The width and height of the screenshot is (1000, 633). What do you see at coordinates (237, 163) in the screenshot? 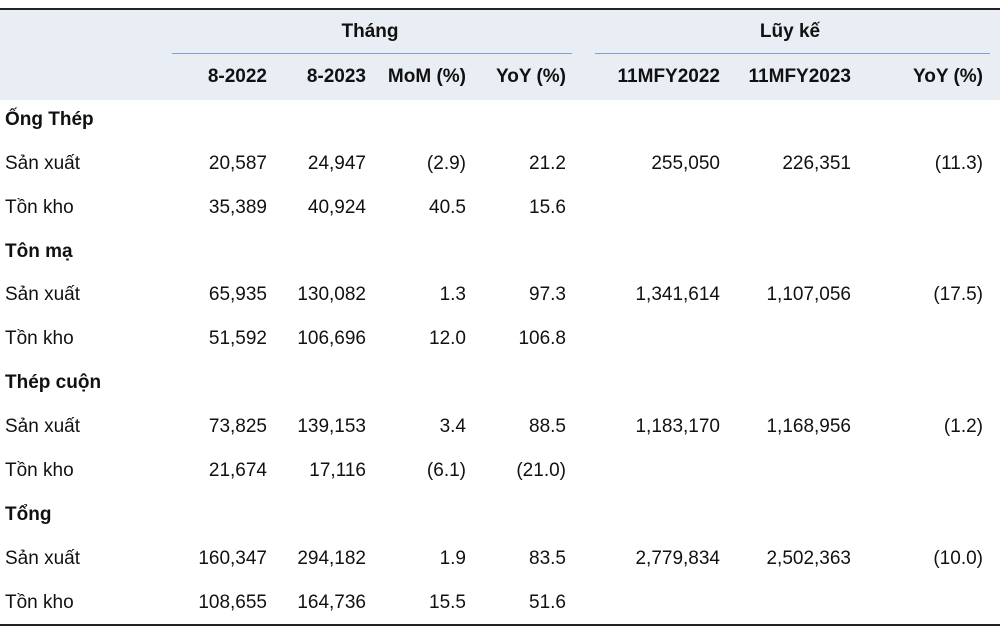
I see `cell: 20,587` at bounding box center [237, 163].